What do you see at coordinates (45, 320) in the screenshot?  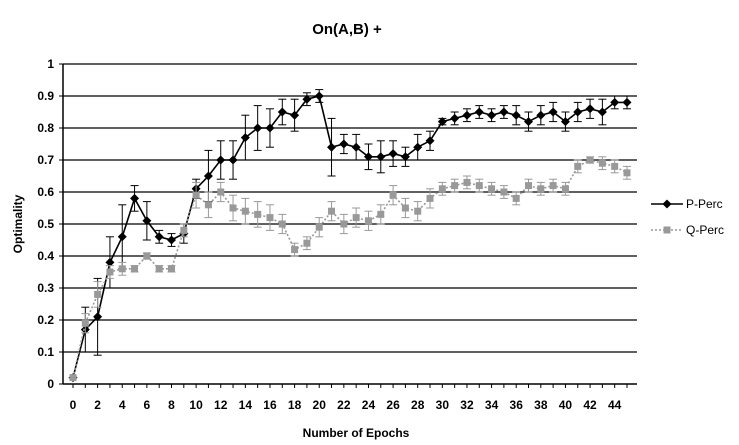 I see `y-tick-label: 0.2` at bounding box center [45, 320].